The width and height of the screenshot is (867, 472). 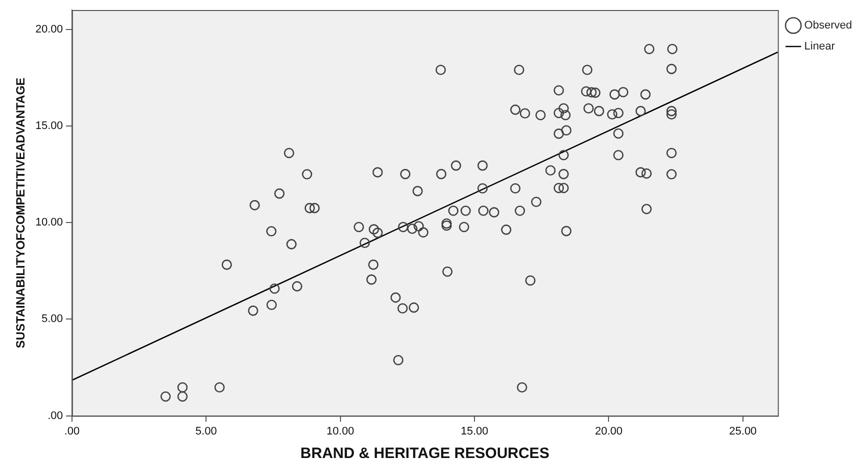 I want to click on y-tick-label: 15.00, so click(x=49, y=126).